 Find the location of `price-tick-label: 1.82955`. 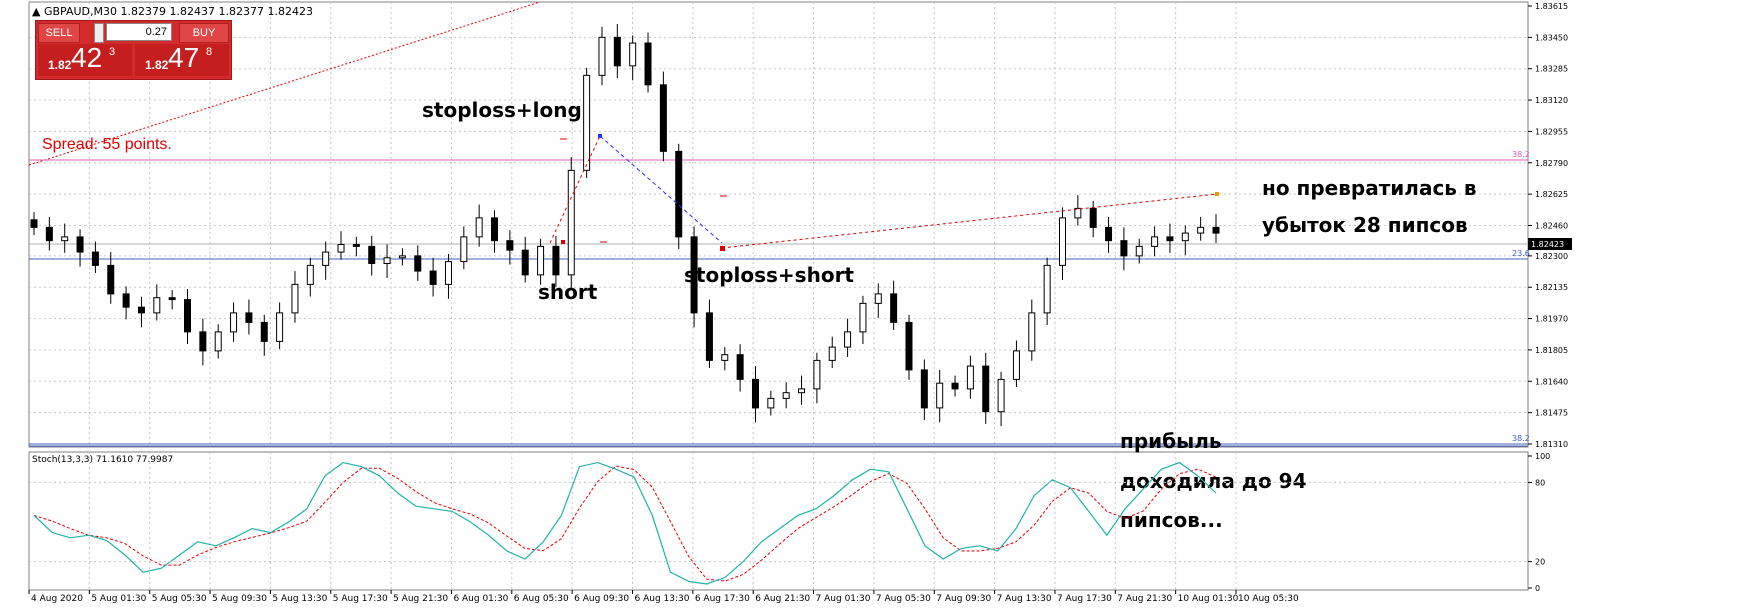

price-tick-label: 1.82955 is located at coordinates (1551, 131).